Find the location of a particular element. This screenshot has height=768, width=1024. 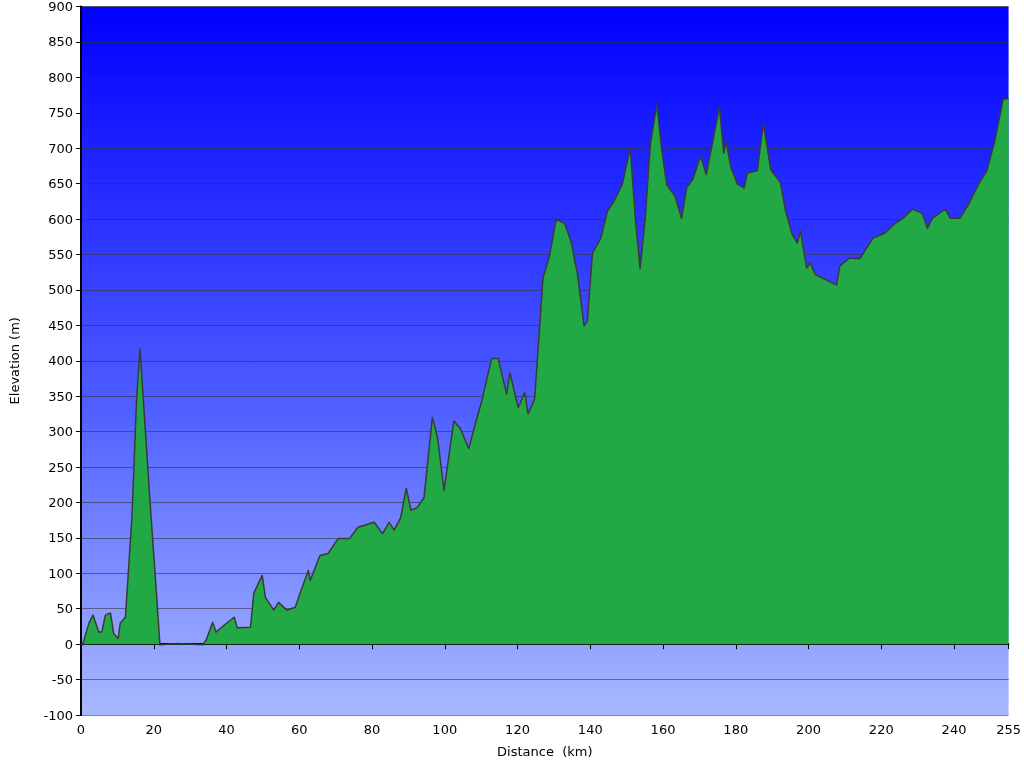

y-tick-label: 900 is located at coordinates (60, 7).